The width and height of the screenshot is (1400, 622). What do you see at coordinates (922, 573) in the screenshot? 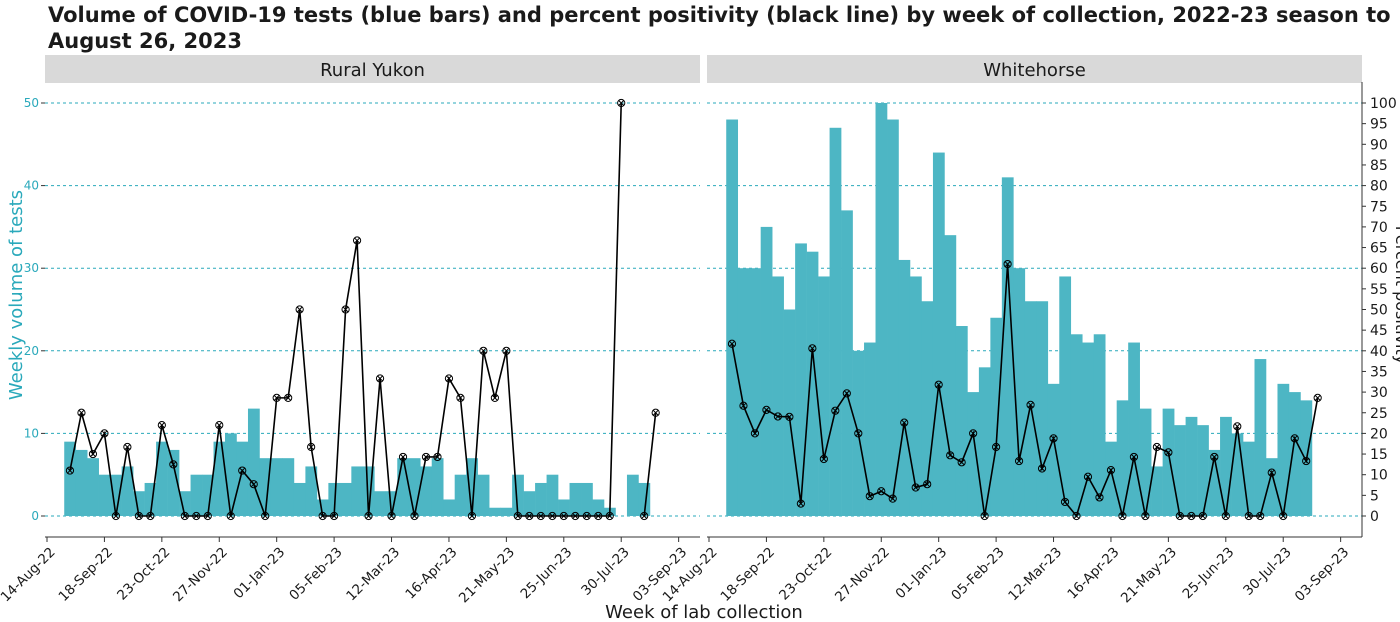
I see `x-tick-label: 01-Jan-23` at bounding box center [922, 573].